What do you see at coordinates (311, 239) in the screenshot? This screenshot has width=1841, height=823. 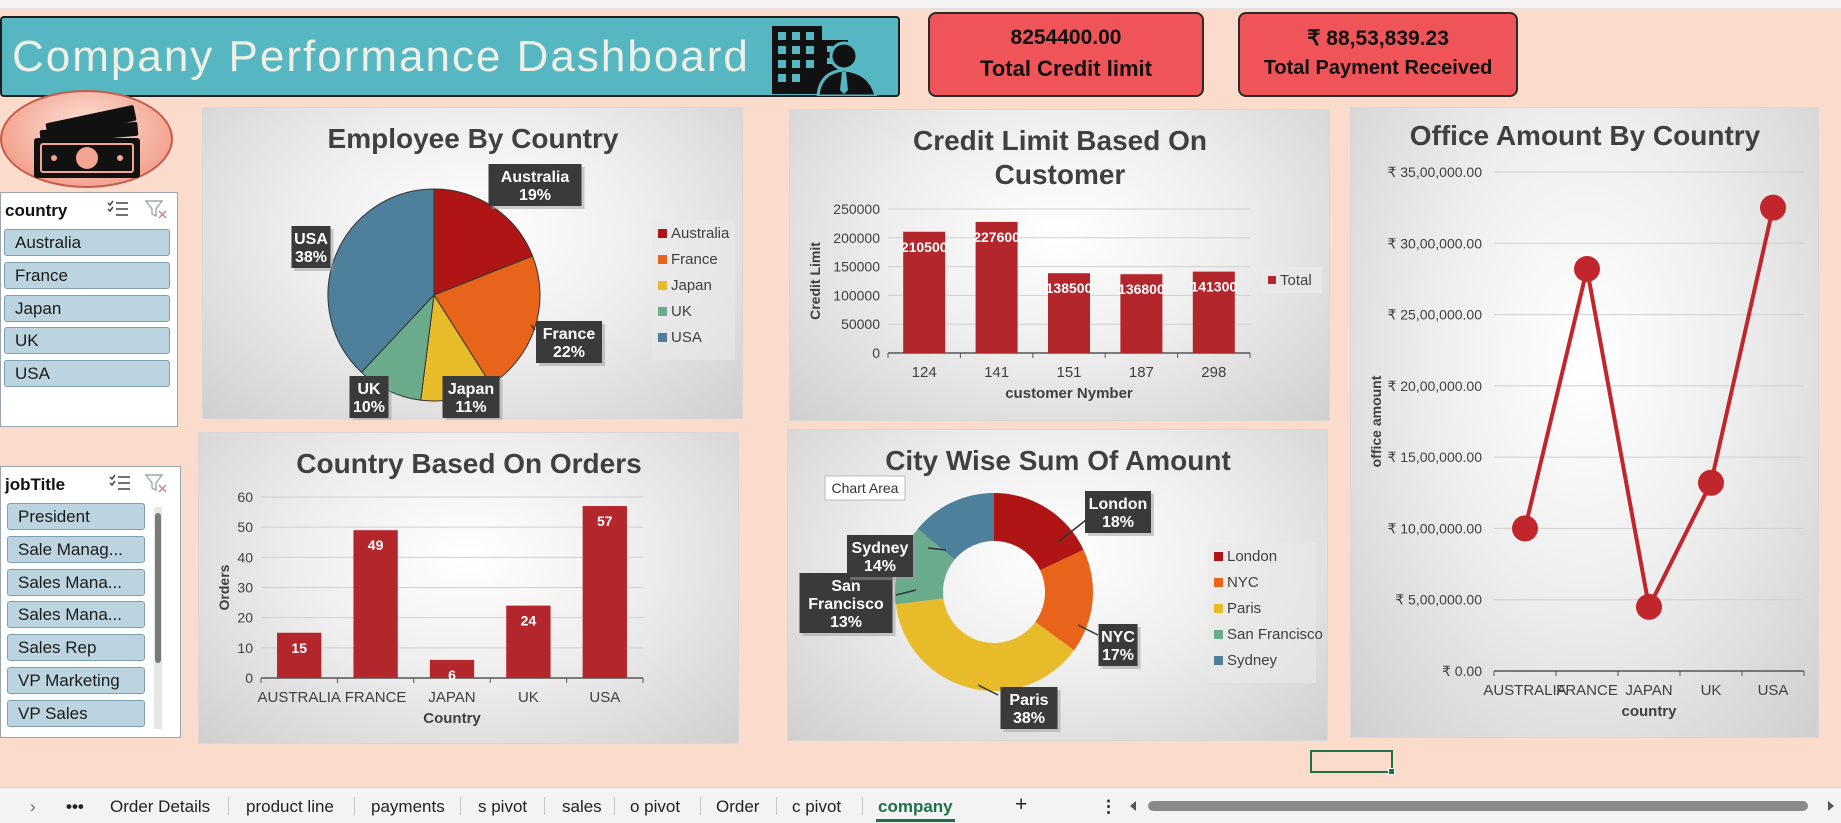 I see `data-label-usa: USA` at bounding box center [311, 239].